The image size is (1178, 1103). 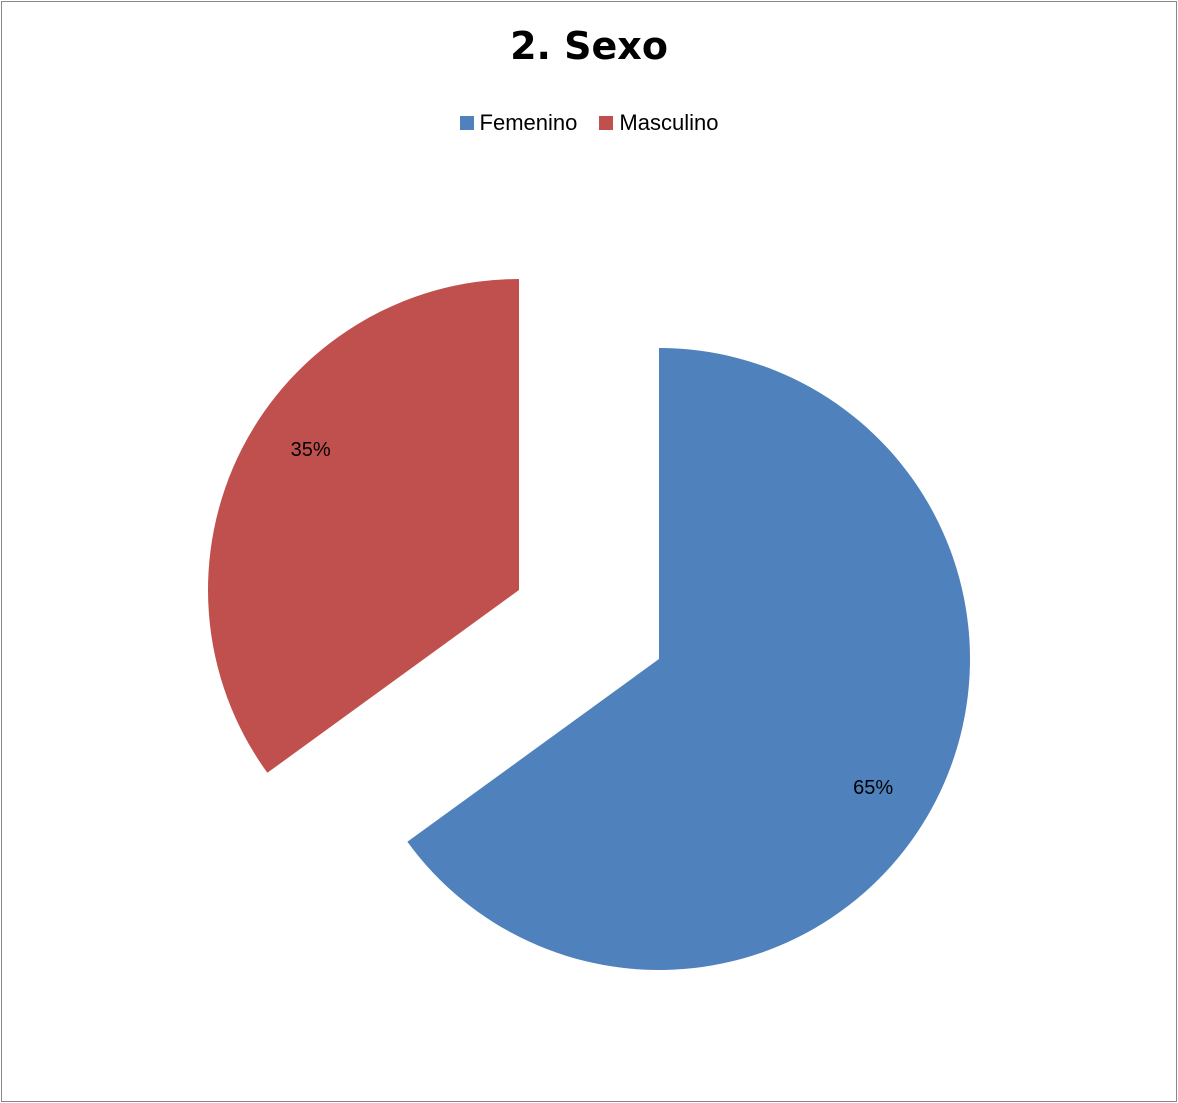 What do you see at coordinates (669, 122) in the screenshot?
I see `legend-label-masculino: Masculino` at bounding box center [669, 122].